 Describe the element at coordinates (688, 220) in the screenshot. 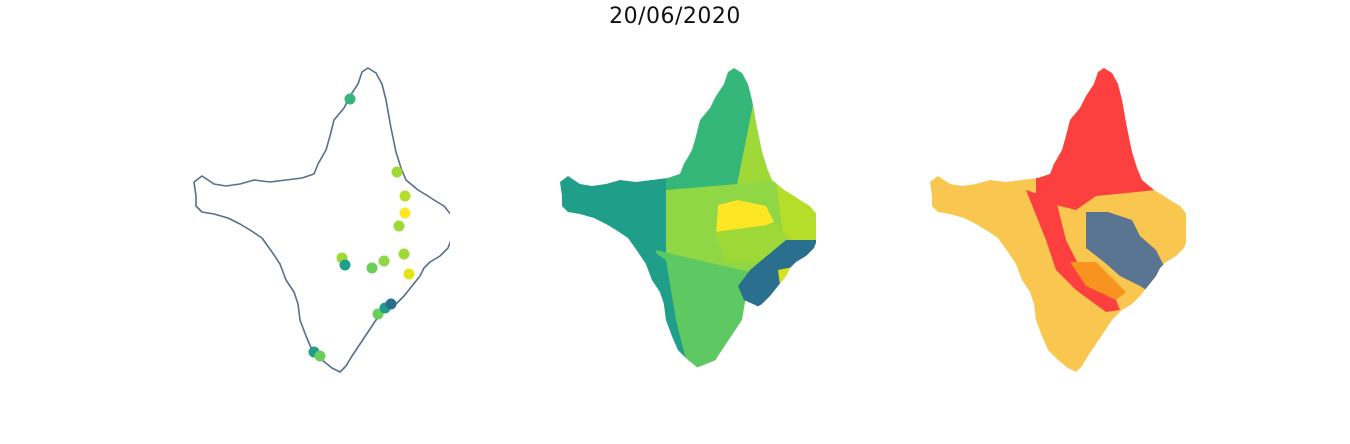

I see `choropleth-map-svg` at that location.